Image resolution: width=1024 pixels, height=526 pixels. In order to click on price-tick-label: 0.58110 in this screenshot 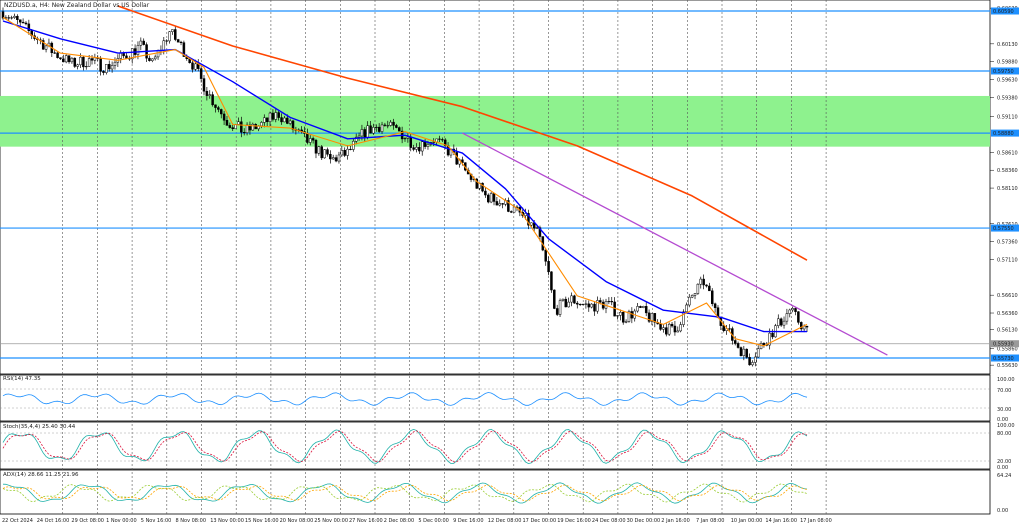, I will do `click(1007, 189)`.